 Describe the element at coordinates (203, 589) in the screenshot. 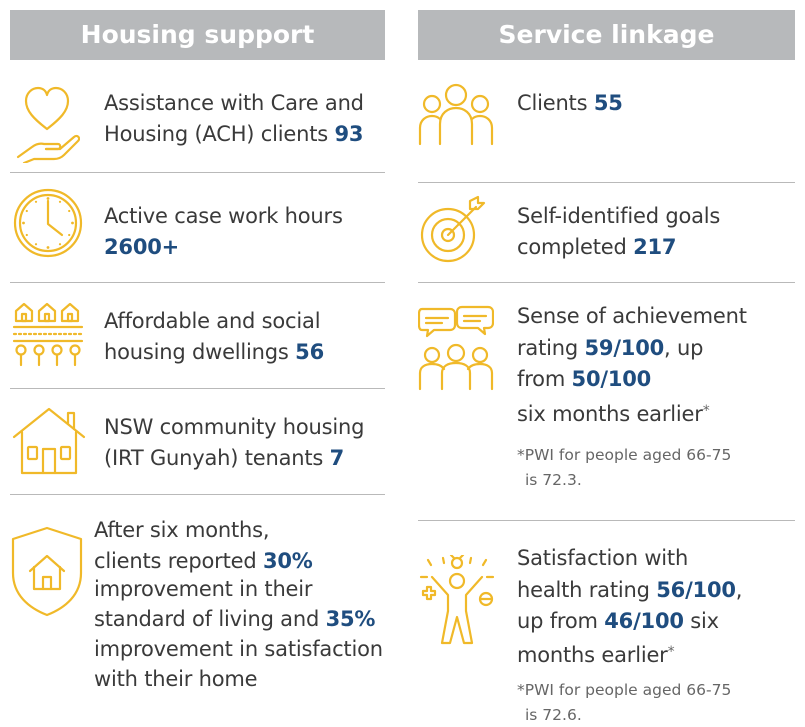

I see `outcome-line3: improvement in their` at that location.